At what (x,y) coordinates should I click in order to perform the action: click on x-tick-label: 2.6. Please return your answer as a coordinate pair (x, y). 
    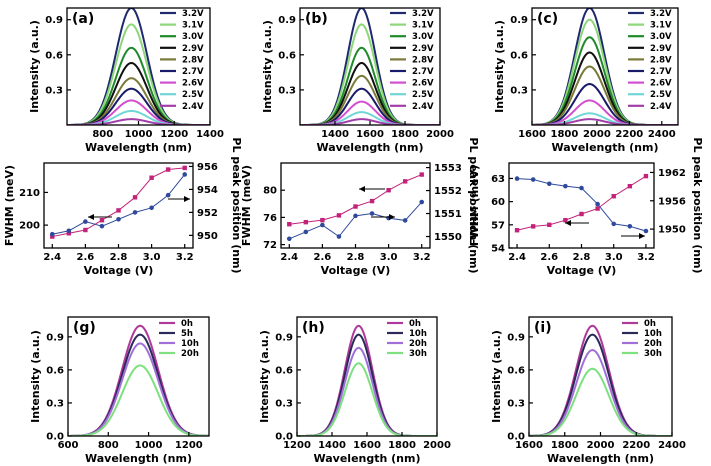
    Looking at the image, I should click on (323, 257).